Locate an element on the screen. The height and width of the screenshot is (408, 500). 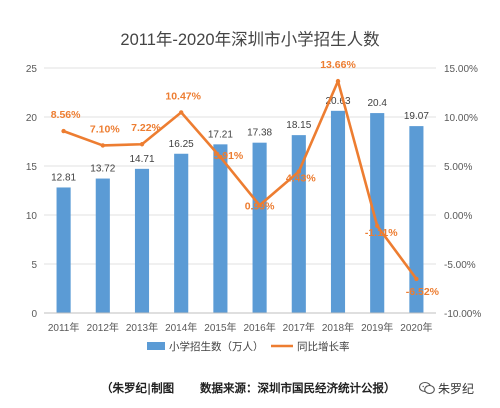
x-tick-label: 2013年 is located at coordinates (142, 327).